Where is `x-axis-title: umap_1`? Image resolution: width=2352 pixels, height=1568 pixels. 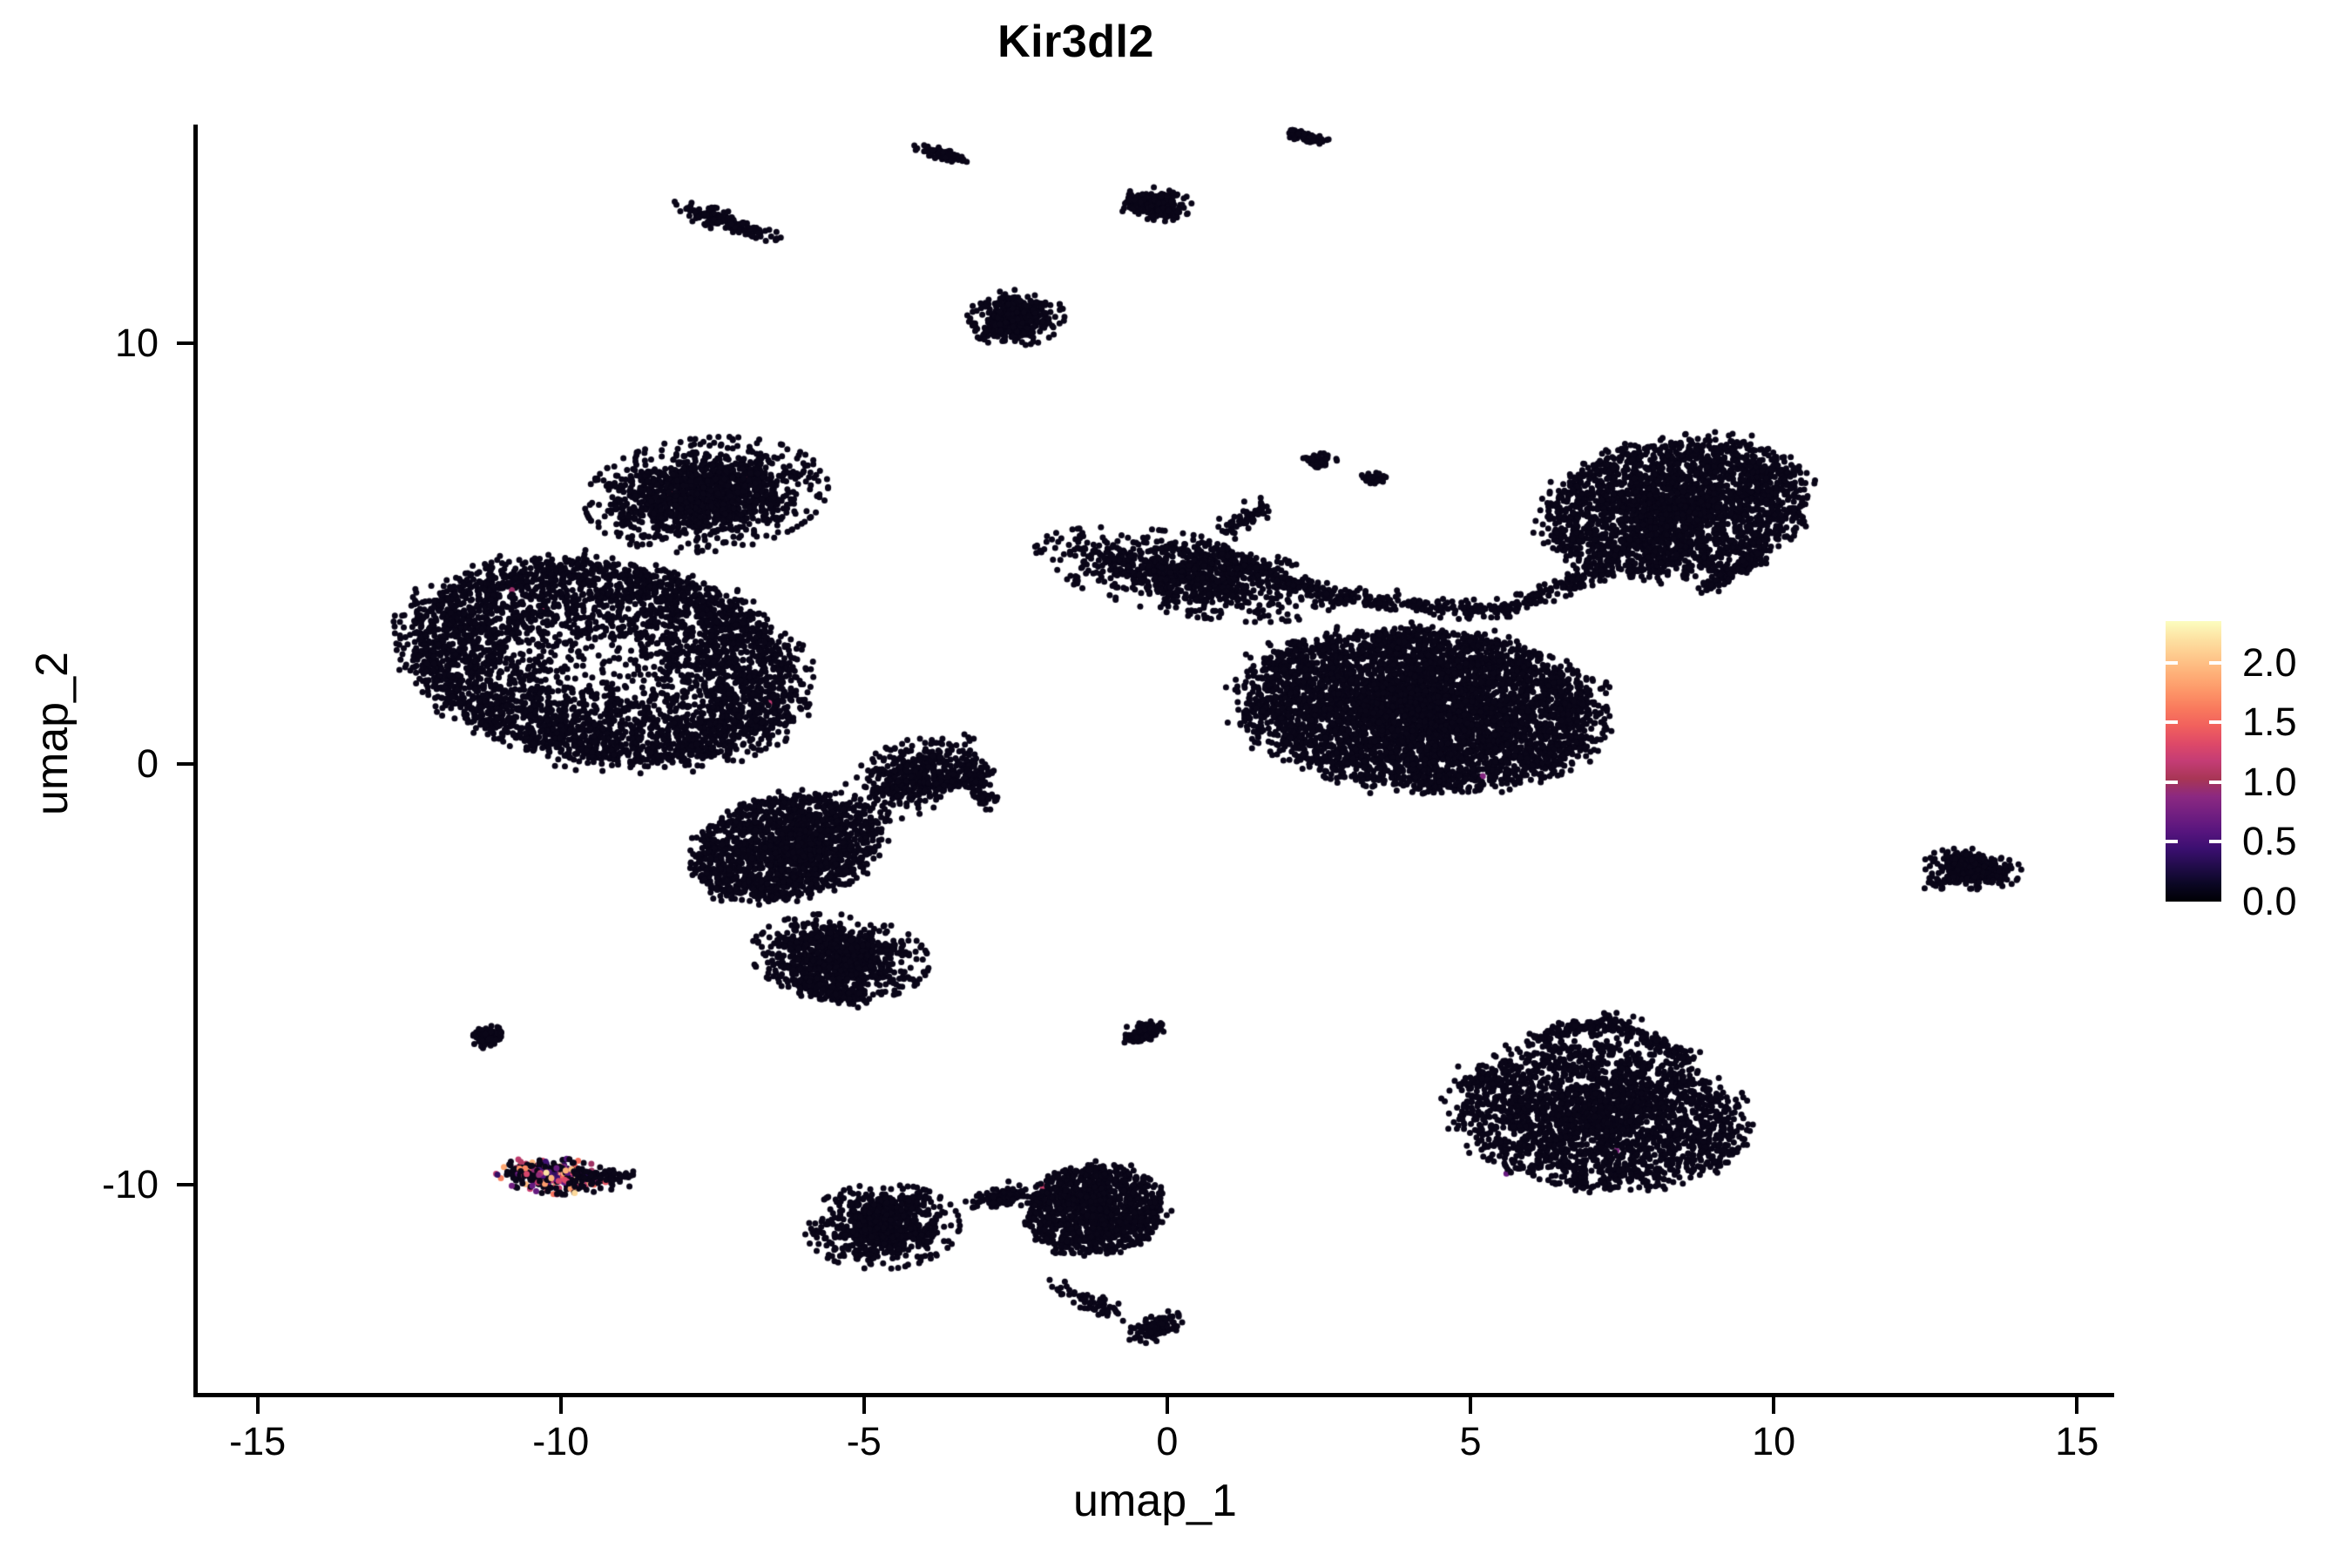
x-axis-title: umap_1 is located at coordinates (1155, 1501).